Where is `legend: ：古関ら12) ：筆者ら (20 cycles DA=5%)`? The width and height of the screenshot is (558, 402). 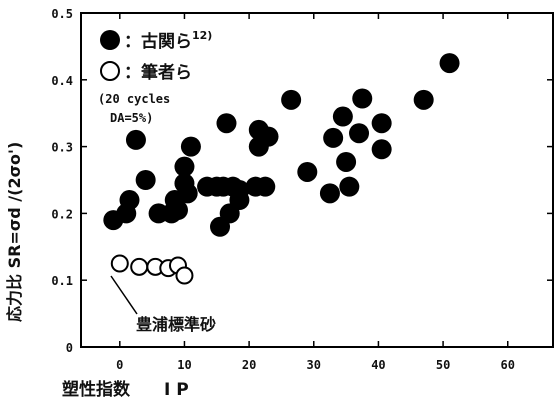 legend: ：古関ら12) ：筆者ら (20 cycles DA=5%) is located at coordinates (155, 77).